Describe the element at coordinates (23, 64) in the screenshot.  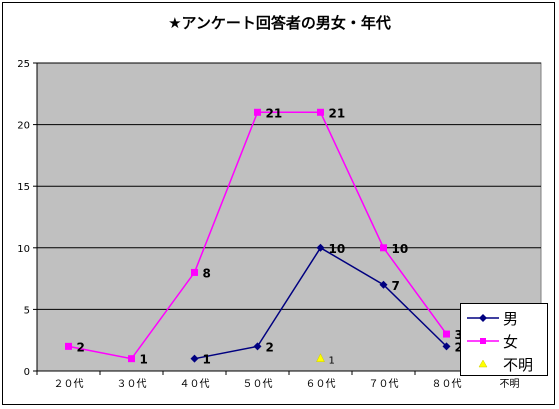
I see `y-tick-label-25: 25` at that location.